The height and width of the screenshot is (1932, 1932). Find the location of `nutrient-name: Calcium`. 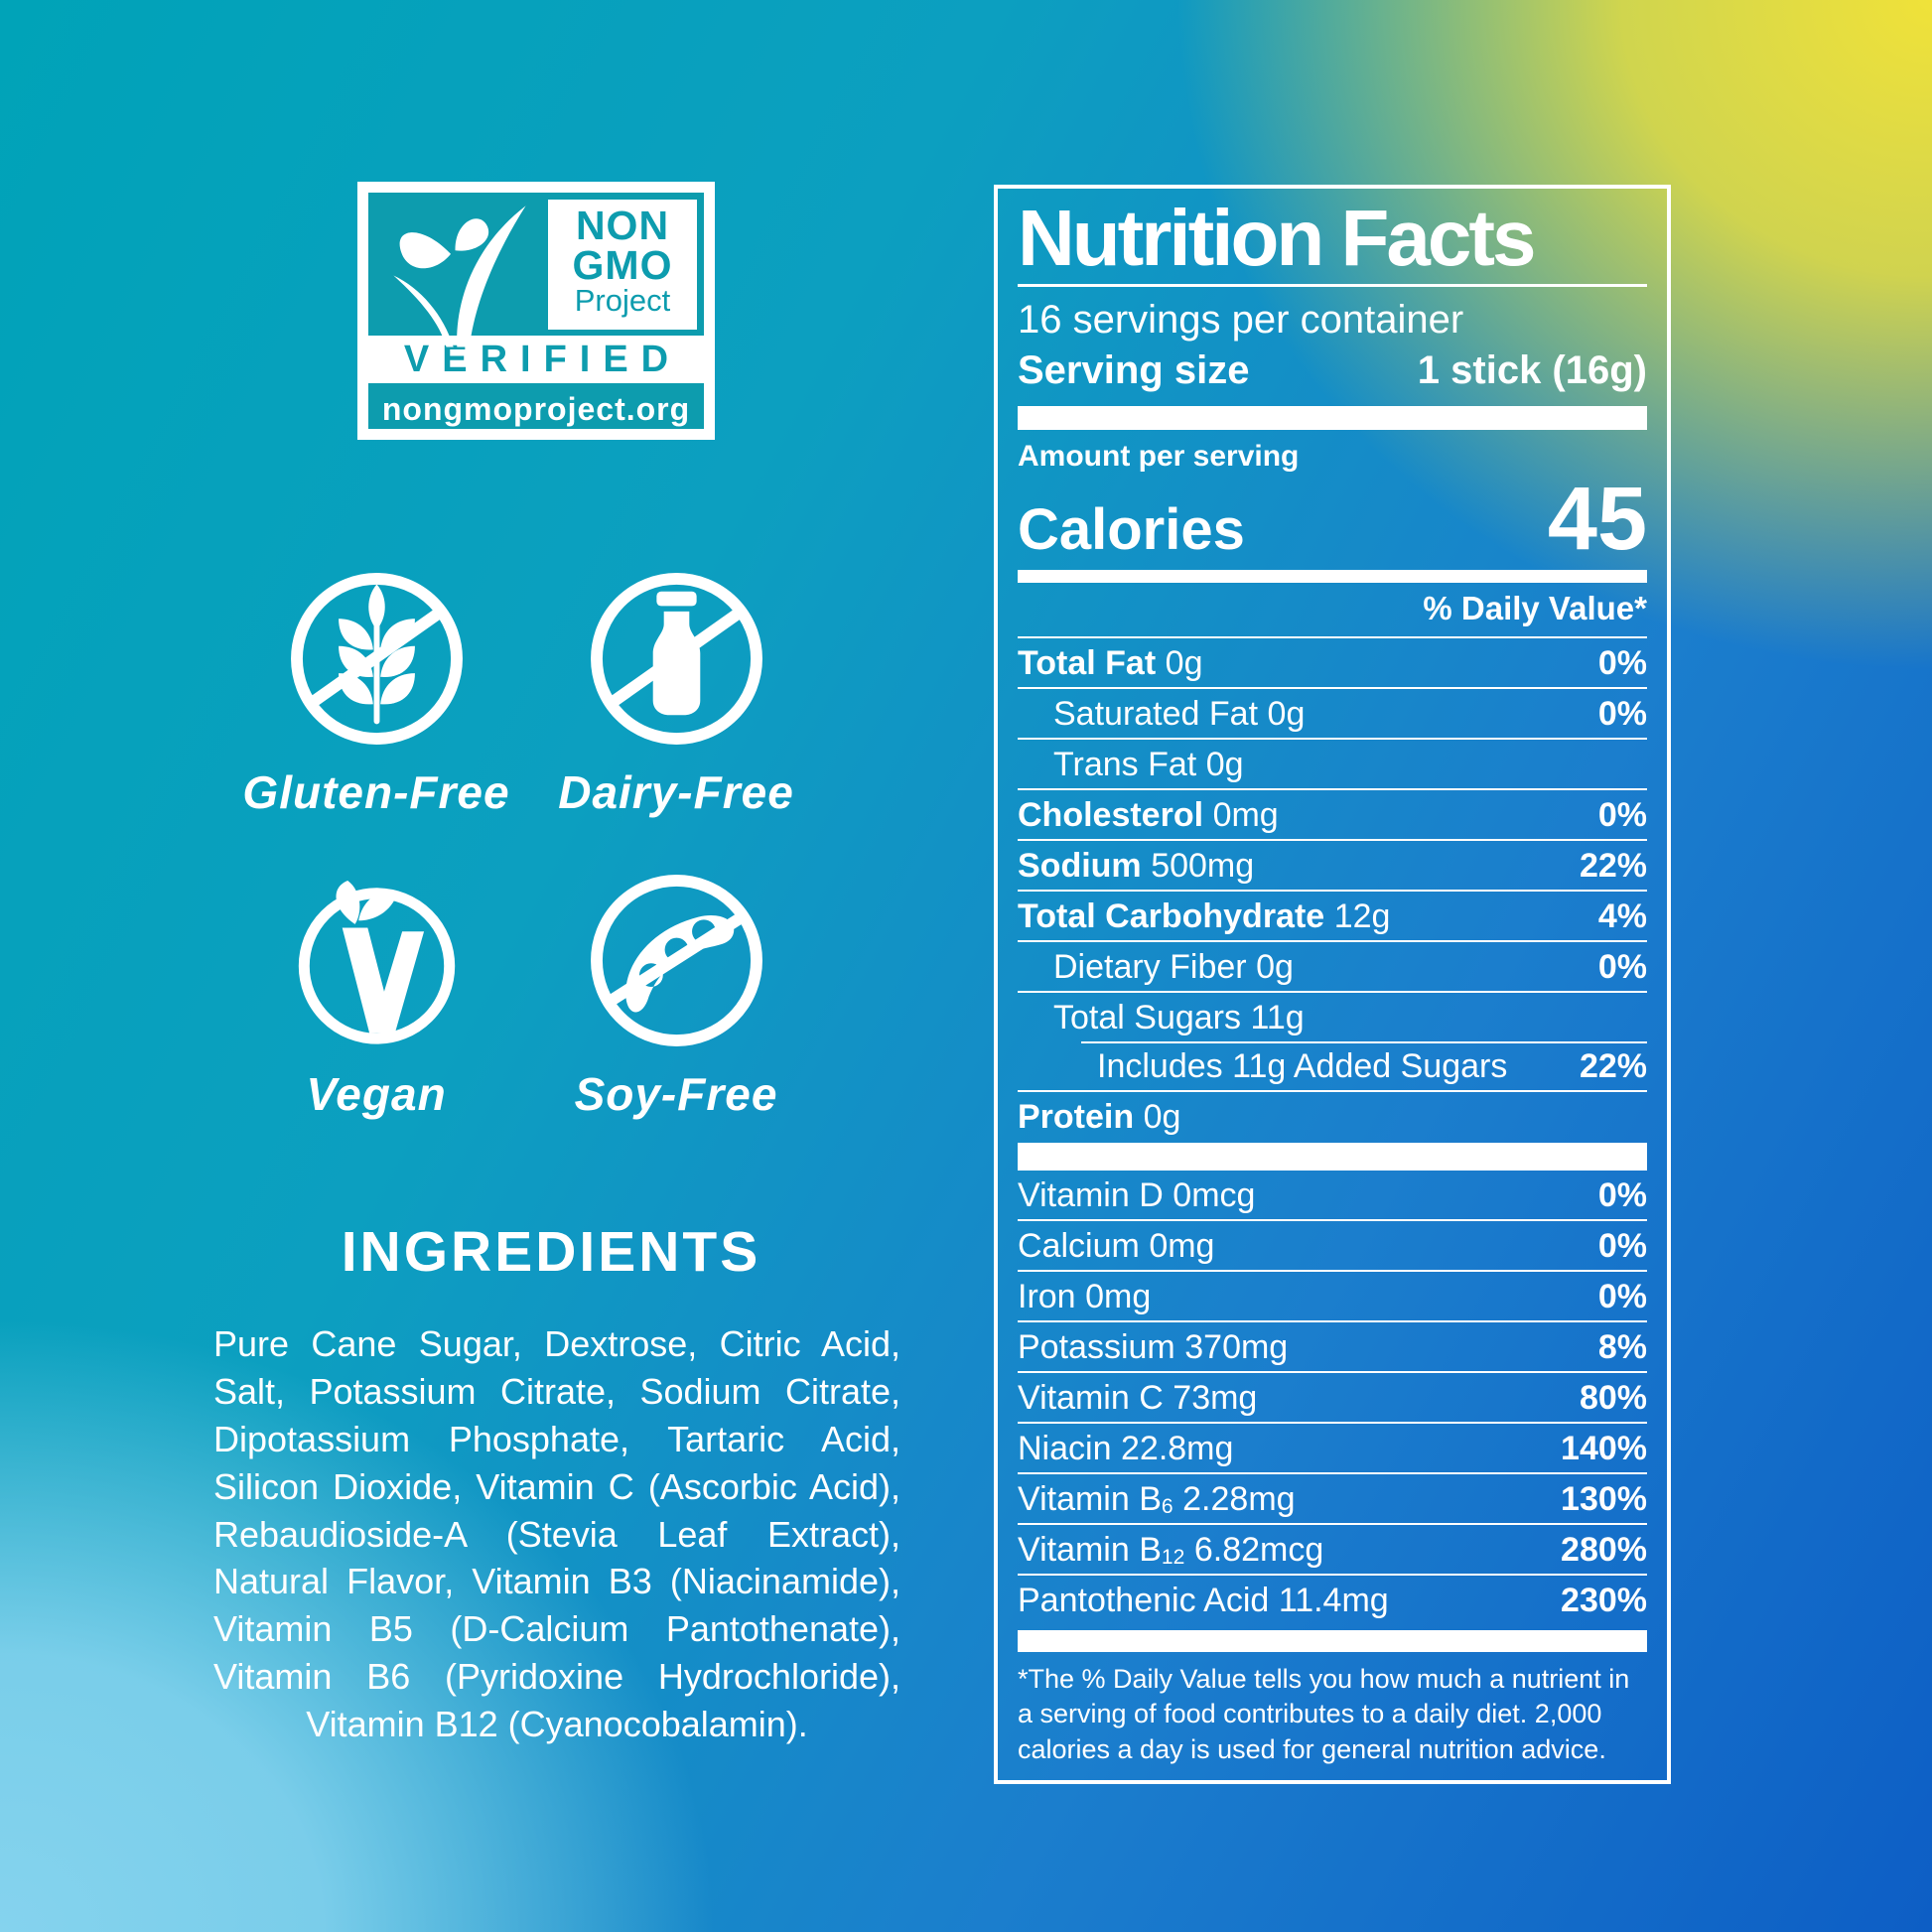

nutrient-name: Calcium is located at coordinates (1079, 1245).